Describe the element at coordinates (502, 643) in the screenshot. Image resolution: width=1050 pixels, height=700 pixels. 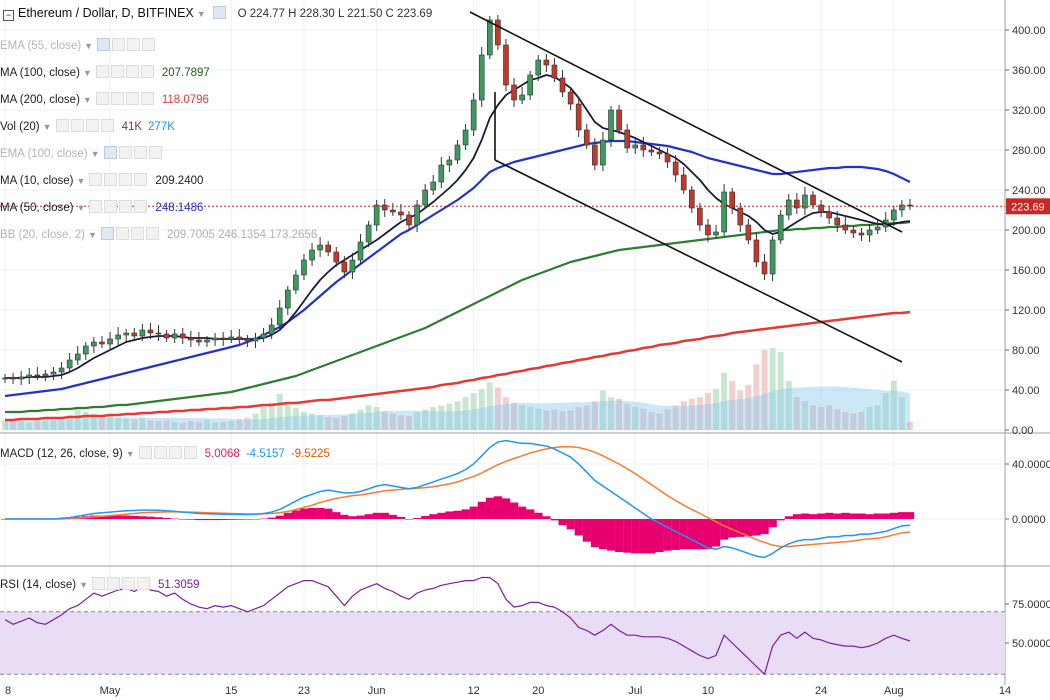
I see `rsi-band` at that location.